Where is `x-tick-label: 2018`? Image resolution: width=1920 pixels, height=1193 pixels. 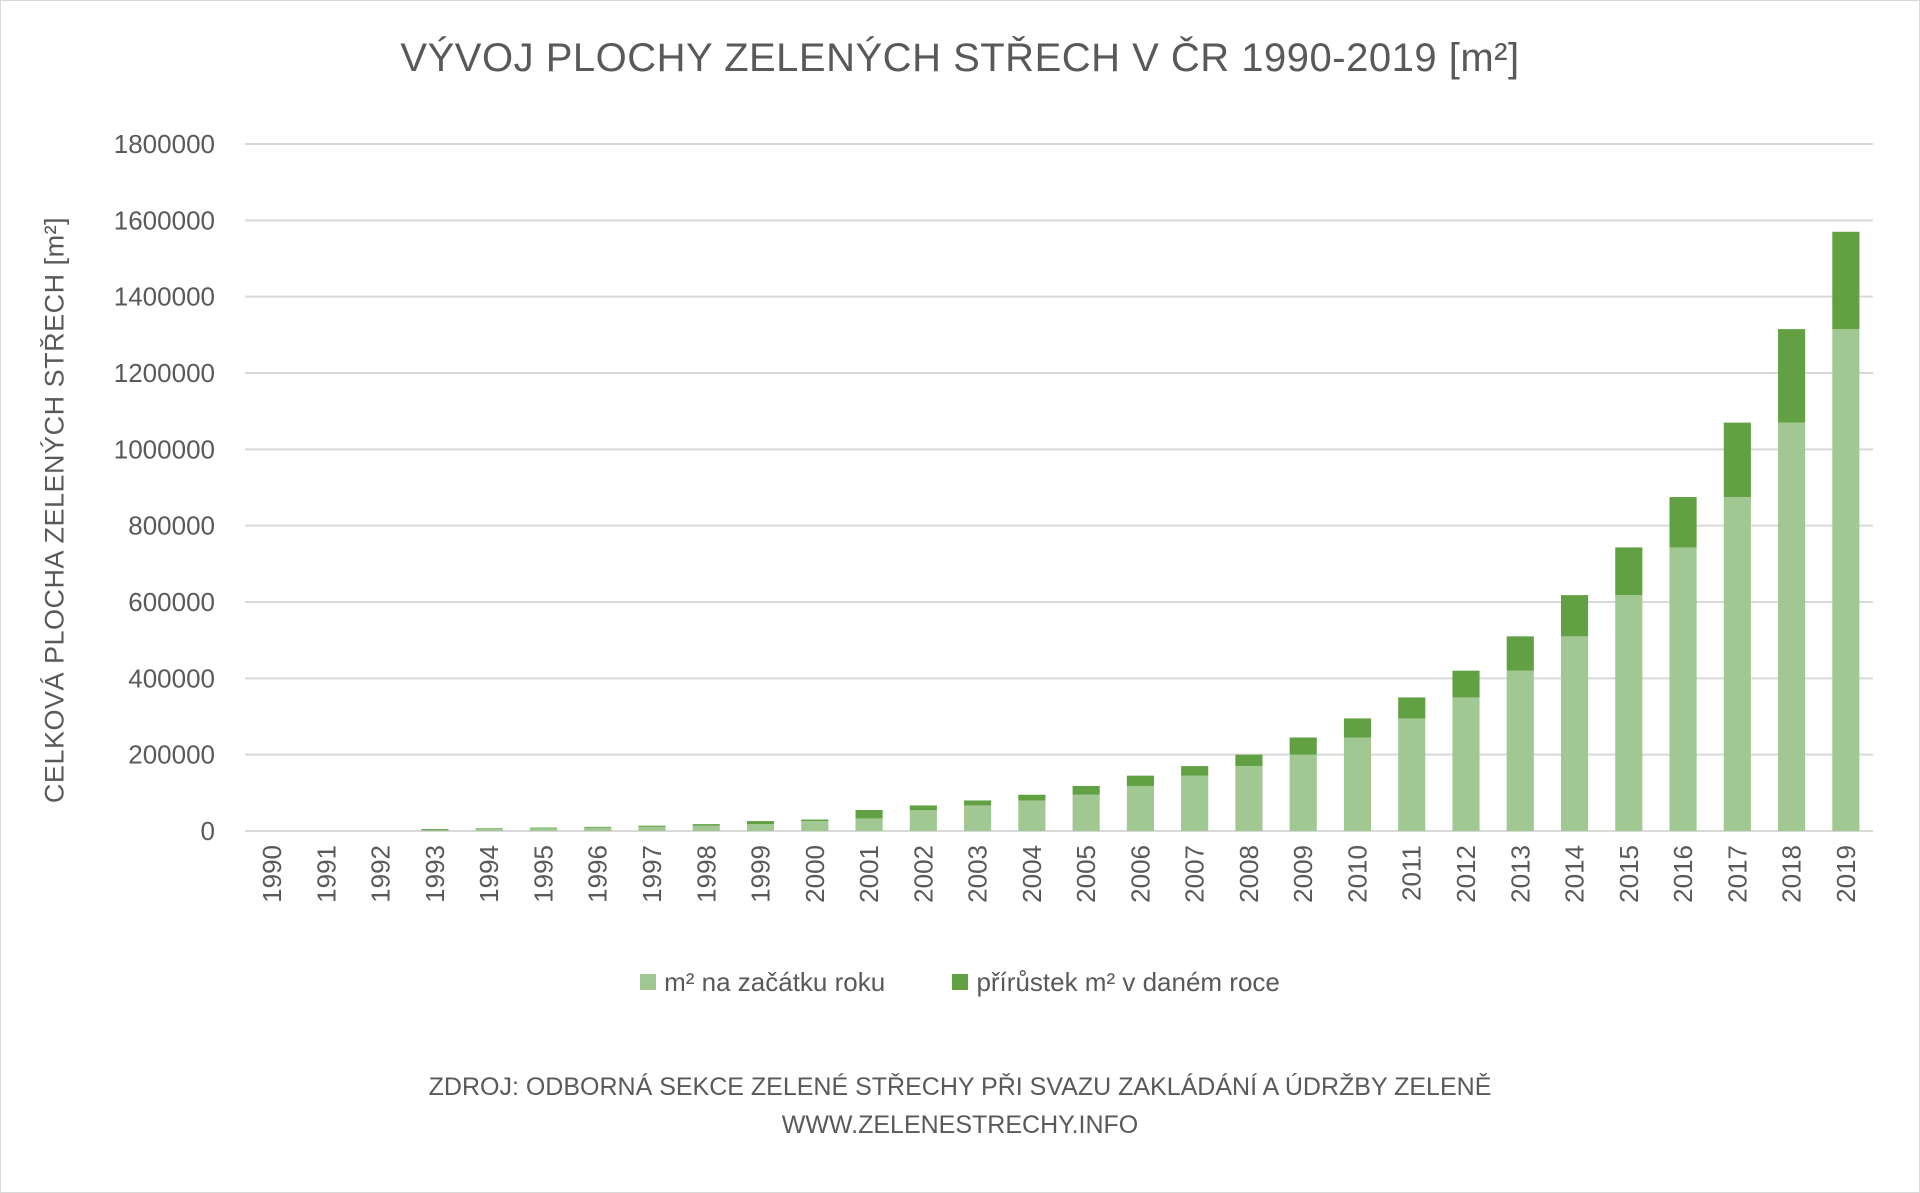
x-tick-label: 2018 is located at coordinates (1792, 874).